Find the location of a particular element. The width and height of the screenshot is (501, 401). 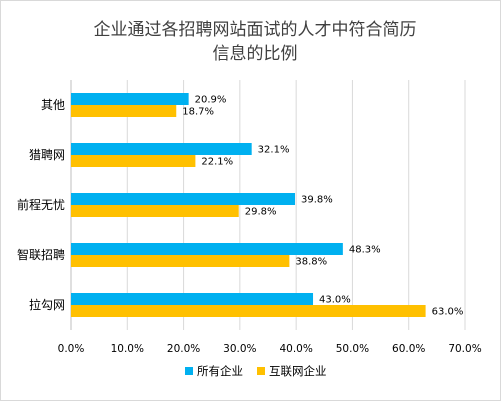

legend-label: 所有企业 is located at coordinates (220, 371).